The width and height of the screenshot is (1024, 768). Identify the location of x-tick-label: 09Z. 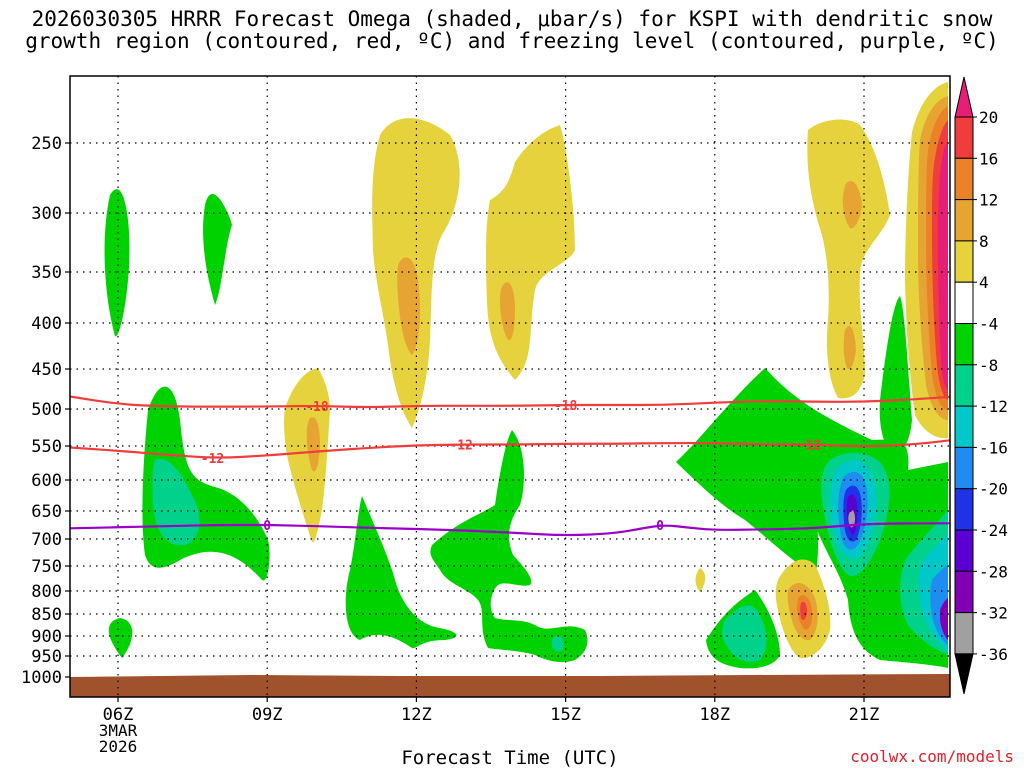
(267, 715).